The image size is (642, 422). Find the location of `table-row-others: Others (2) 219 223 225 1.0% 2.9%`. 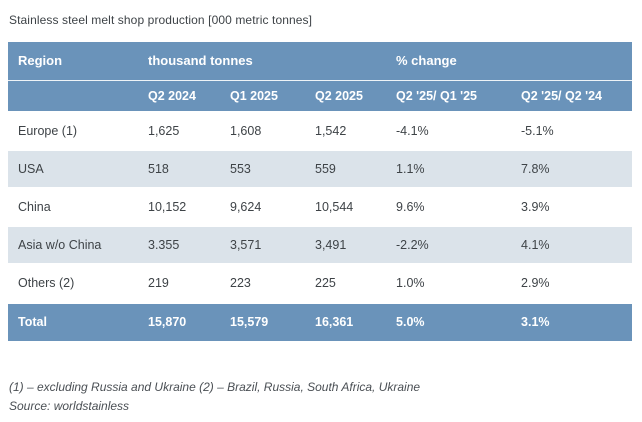

table-row-others: Others (2) 219 223 225 1.0% 2.9% is located at coordinates (320, 283).